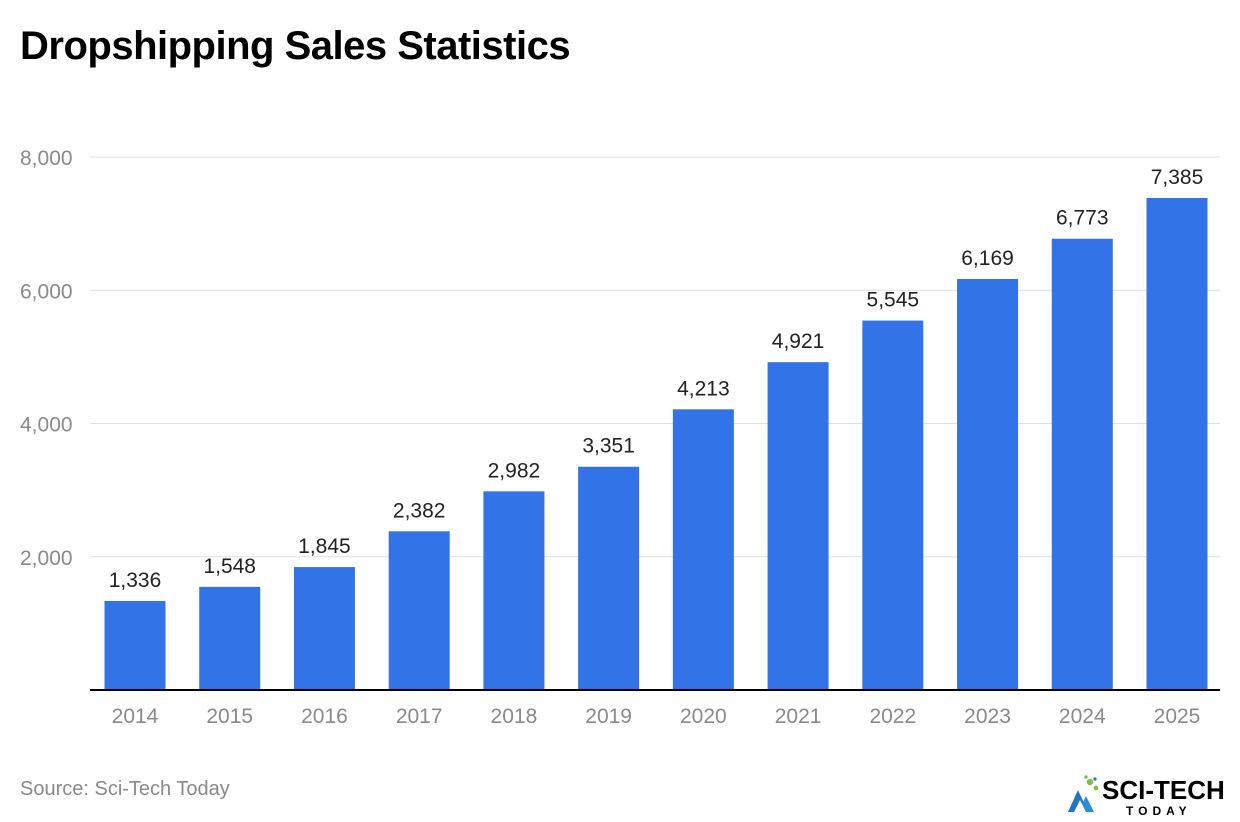 The width and height of the screenshot is (1240, 822). What do you see at coordinates (229, 566) in the screenshot?
I see `data-label: 1,548` at bounding box center [229, 566].